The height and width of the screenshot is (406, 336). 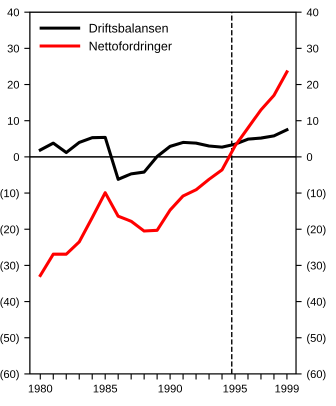 I want to click on y2-tick-label: (60), so click(x=316, y=375).